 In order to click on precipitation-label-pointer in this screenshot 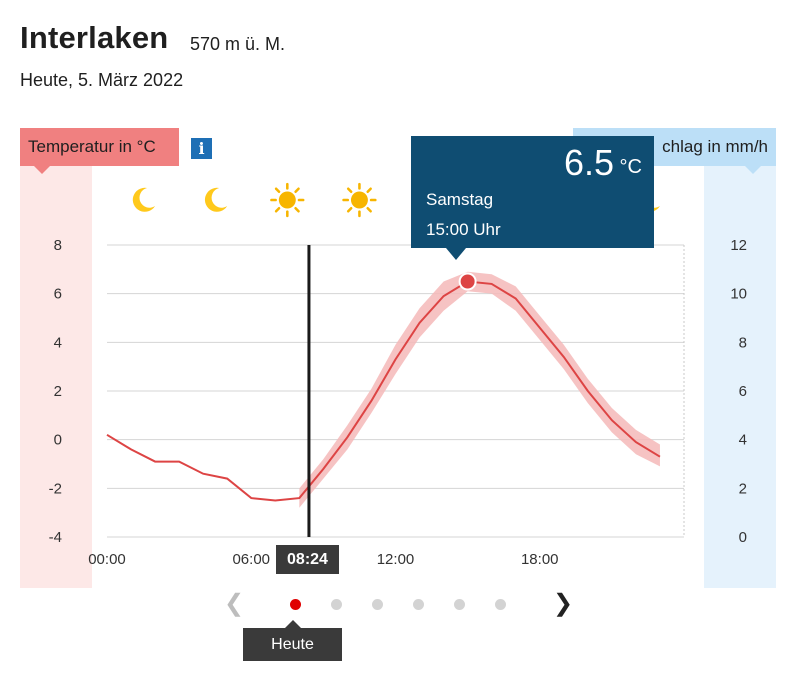, I will do `click(753, 169)`.